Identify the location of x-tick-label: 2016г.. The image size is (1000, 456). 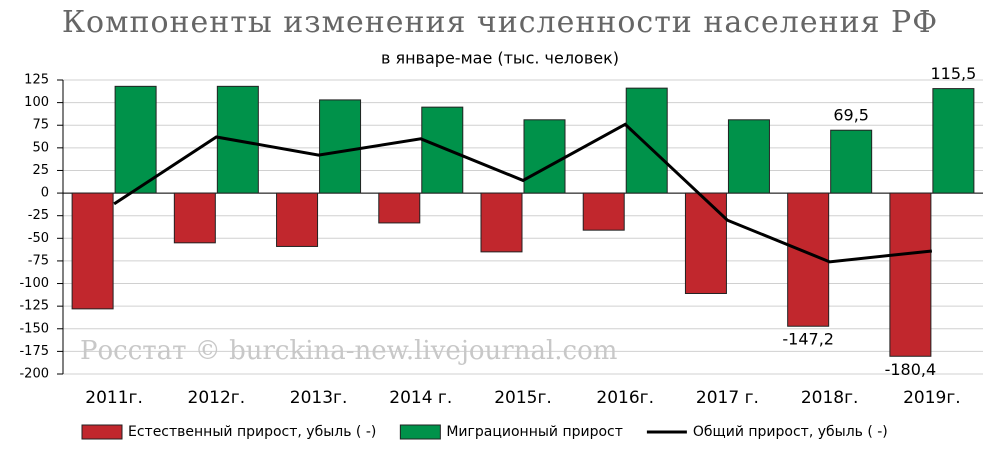
(625, 398).